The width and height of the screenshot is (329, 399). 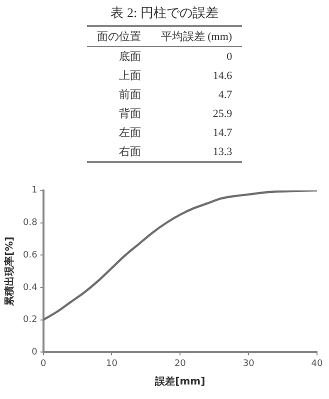 I want to click on data-label: 14.7, so click(x=223, y=133).